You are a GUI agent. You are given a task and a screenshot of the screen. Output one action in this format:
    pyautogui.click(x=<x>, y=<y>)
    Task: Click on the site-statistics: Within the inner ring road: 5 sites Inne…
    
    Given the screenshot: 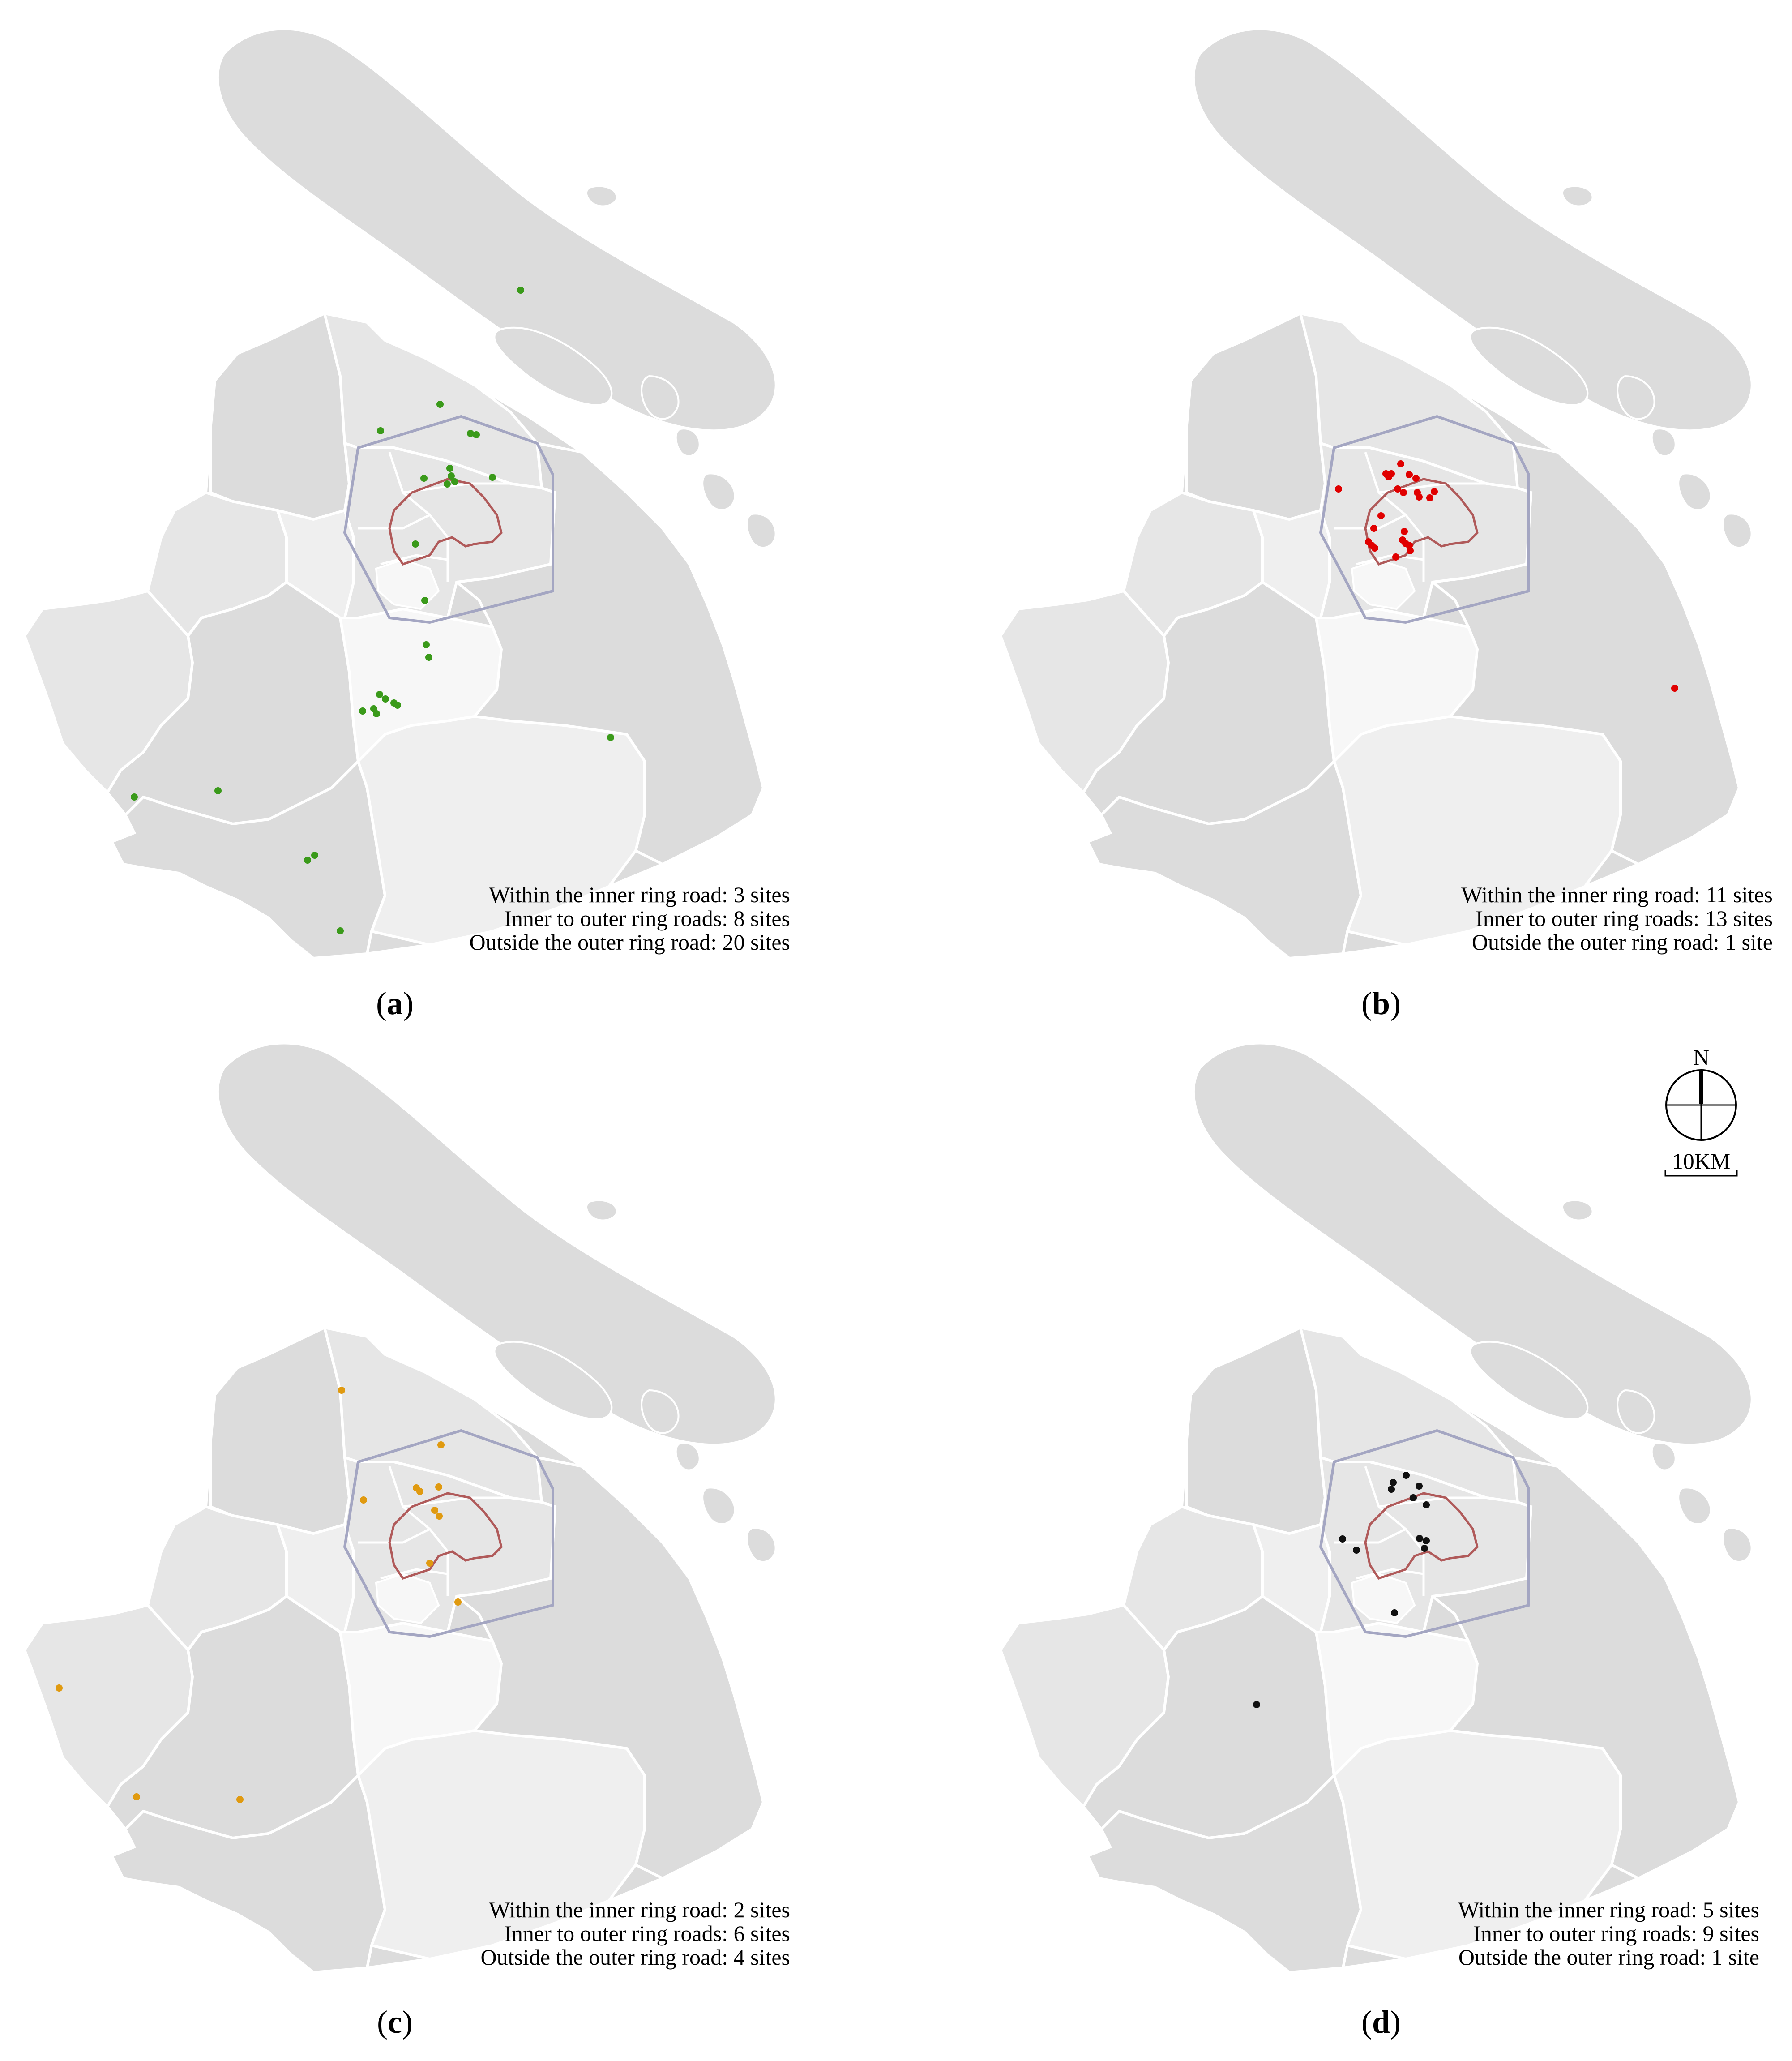 What is the action you would take?
    pyautogui.click(x=1609, y=1933)
    